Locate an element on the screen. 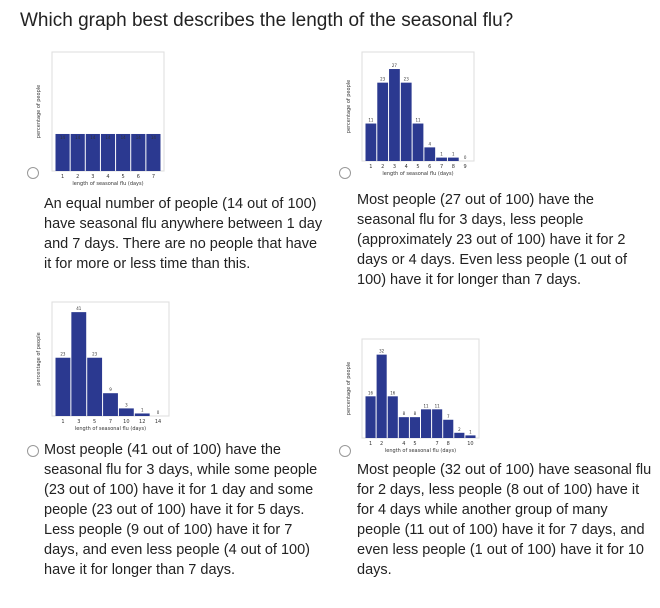  value-label: 32 is located at coordinates (382, 351).